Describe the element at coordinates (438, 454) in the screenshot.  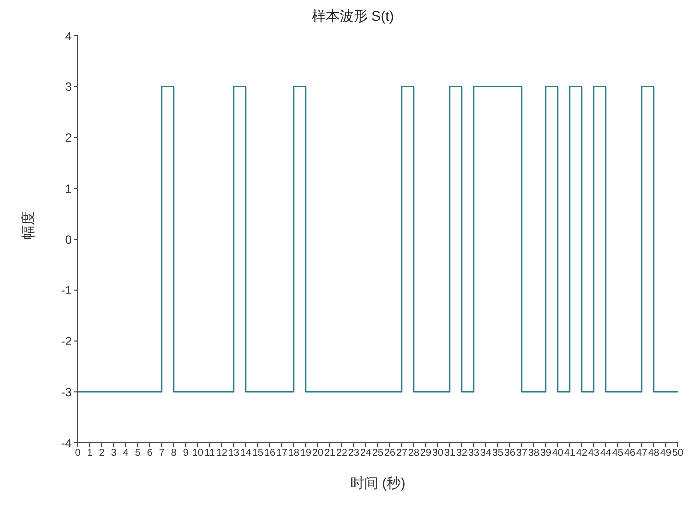
I see `x-tick-label: 30` at that location.